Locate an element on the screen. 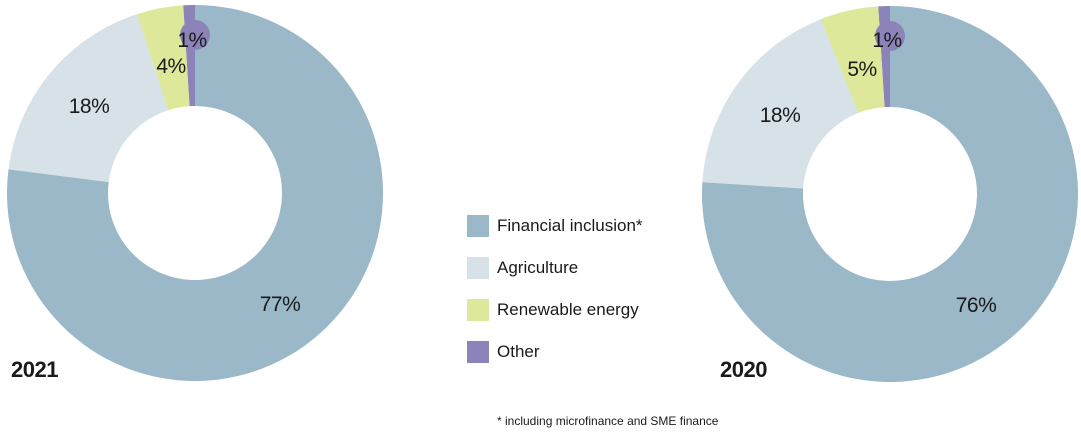 The image size is (1081, 432). legend-item-renewable-energy: Renewable energy is located at coordinates (555, 310).